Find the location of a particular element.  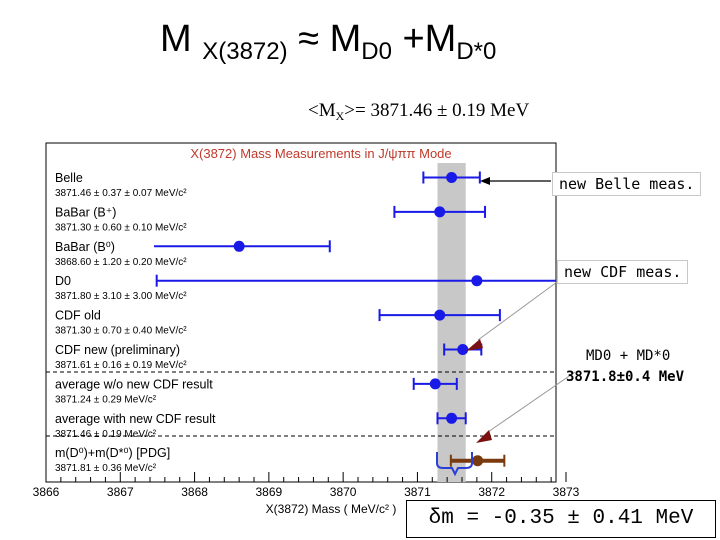

arrow-belle-head is located at coordinates (485, 181).